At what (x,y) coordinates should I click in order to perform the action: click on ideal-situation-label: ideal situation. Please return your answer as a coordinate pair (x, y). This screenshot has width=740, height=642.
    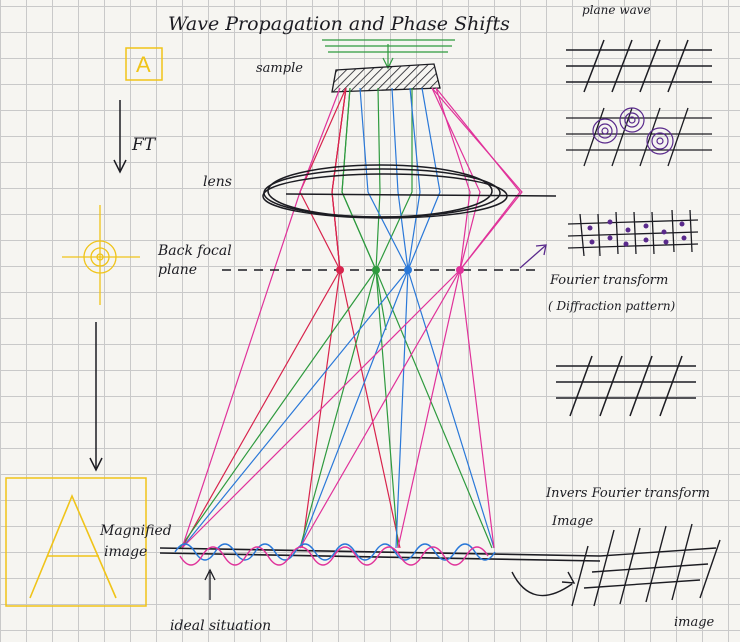
    Looking at the image, I should click on (220, 626).